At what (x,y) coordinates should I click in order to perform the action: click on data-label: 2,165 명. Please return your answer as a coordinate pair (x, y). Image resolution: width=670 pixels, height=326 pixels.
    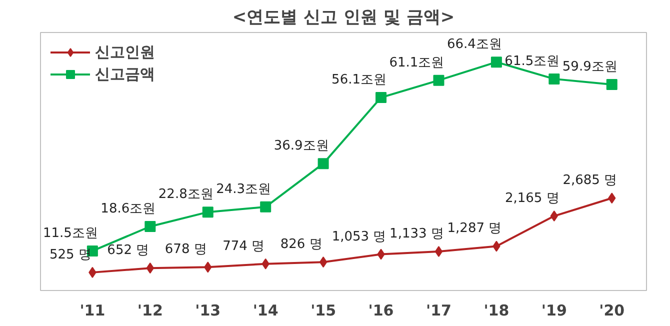
    Looking at the image, I should click on (532, 198).